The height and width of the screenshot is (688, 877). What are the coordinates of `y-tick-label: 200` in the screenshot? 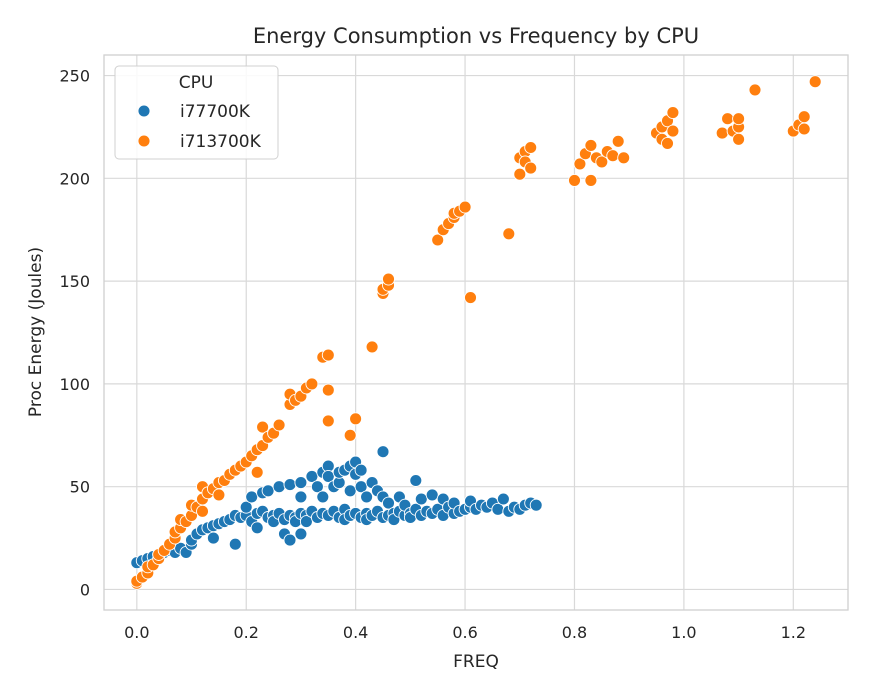 It's located at (74, 178).